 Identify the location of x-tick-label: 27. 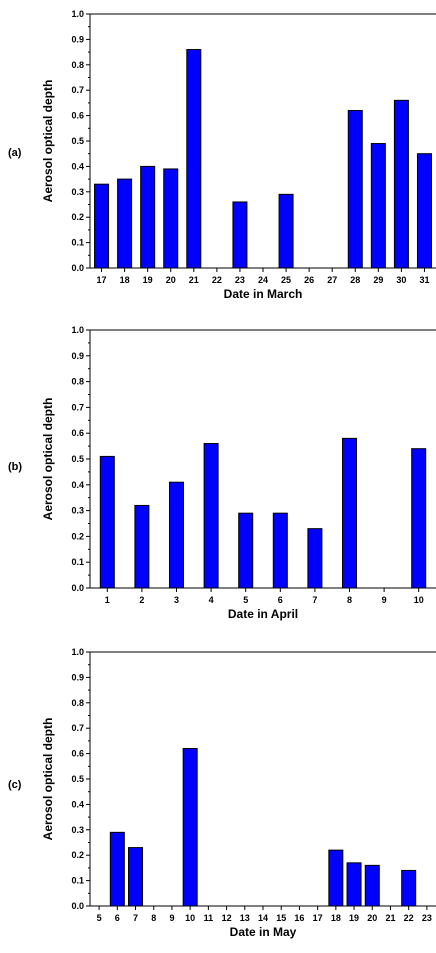
(332, 280).